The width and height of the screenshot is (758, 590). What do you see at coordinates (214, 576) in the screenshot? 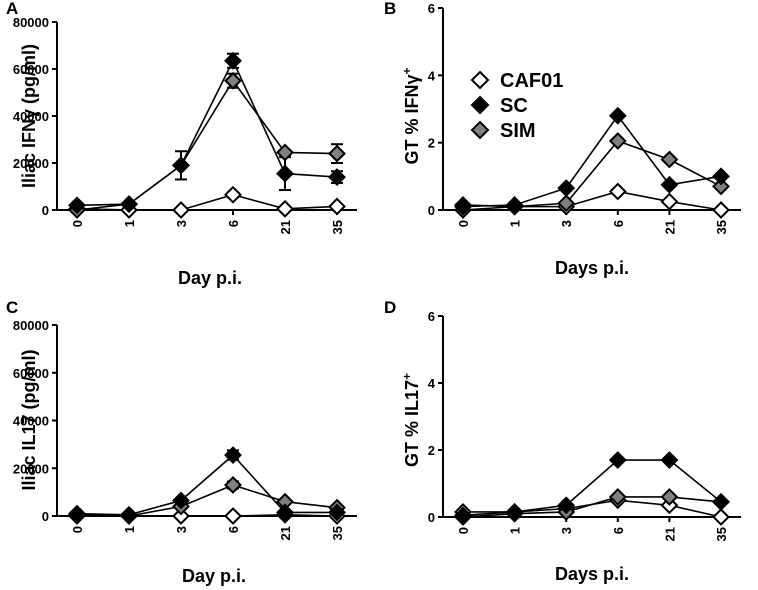
I see `x-axis-label-c: Day p.i.` at bounding box center [214, 576].